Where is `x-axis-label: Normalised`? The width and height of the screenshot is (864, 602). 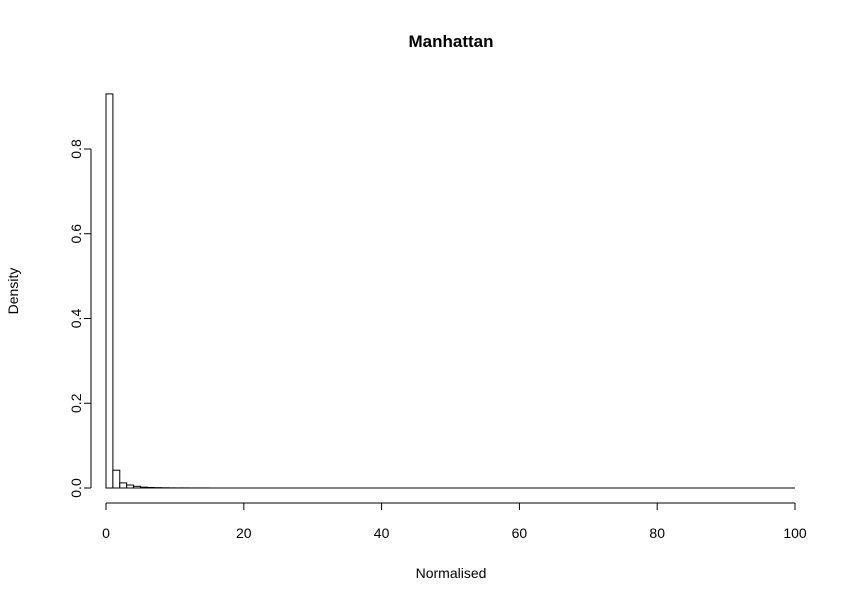 x-axis-label: Normalised is located at coordinates (451, 573).